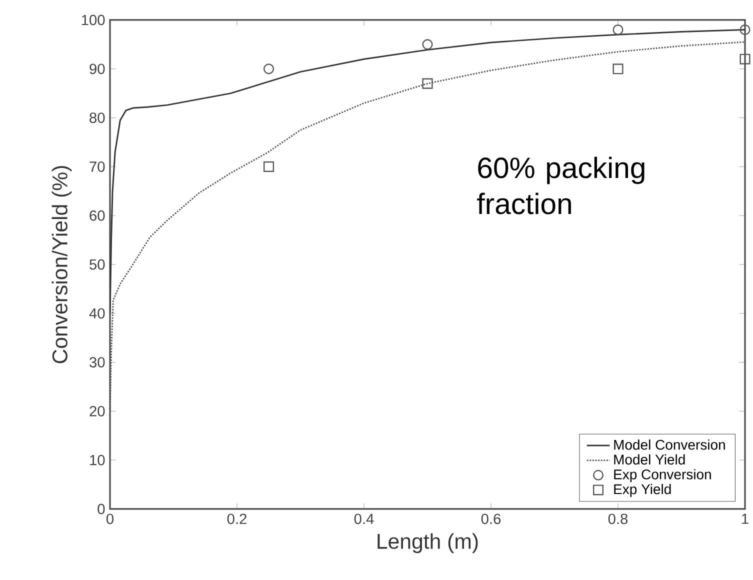 This screenshot has height=580, width=753. Describe the element at coordinates (662, 475) in the screenshot. I see `legend-label: Exp Conversion` at that location.